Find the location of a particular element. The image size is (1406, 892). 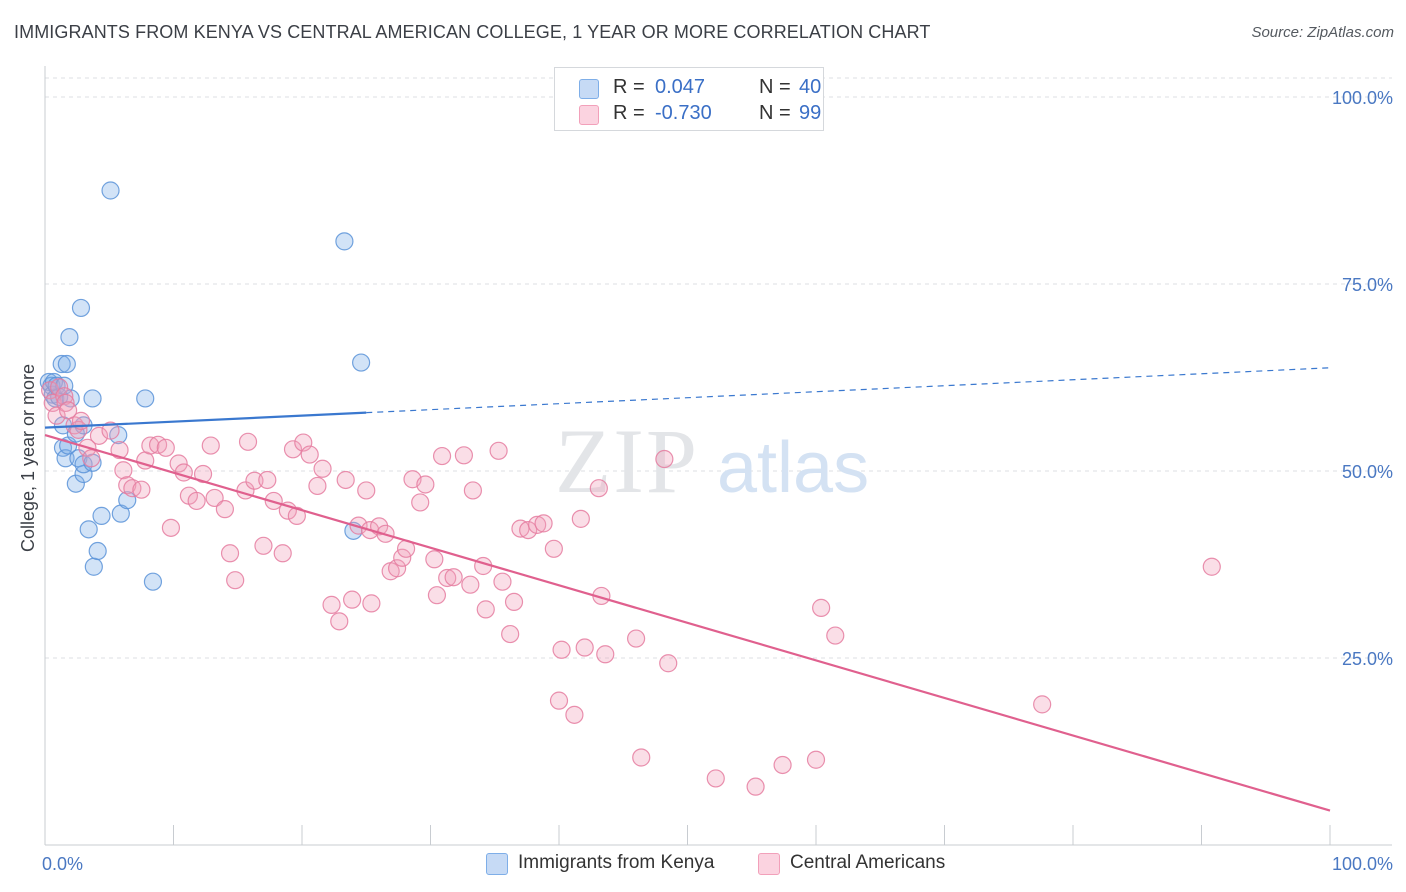

series-kenya is located at coordinates (205, 386).